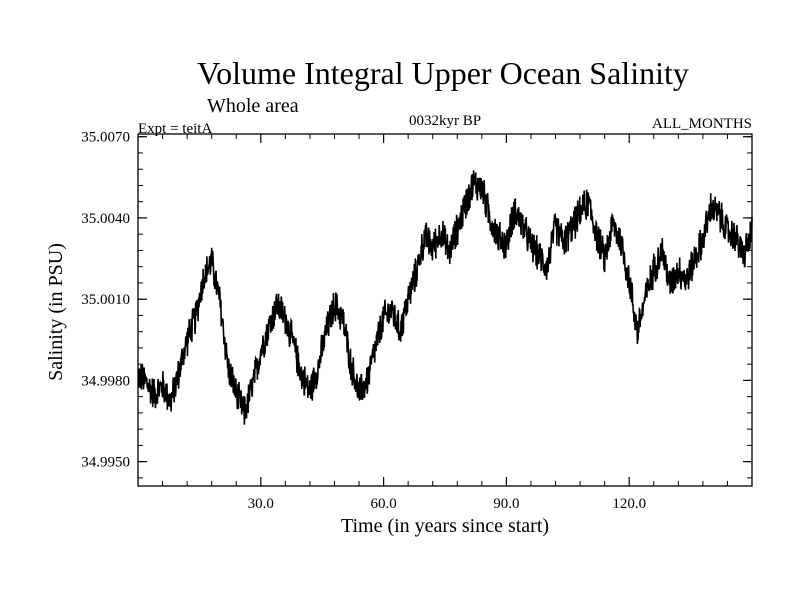 The width and height of the screenshot is (800, 600). I want to click on x-tick-label: 60.0, so click(383, 504).